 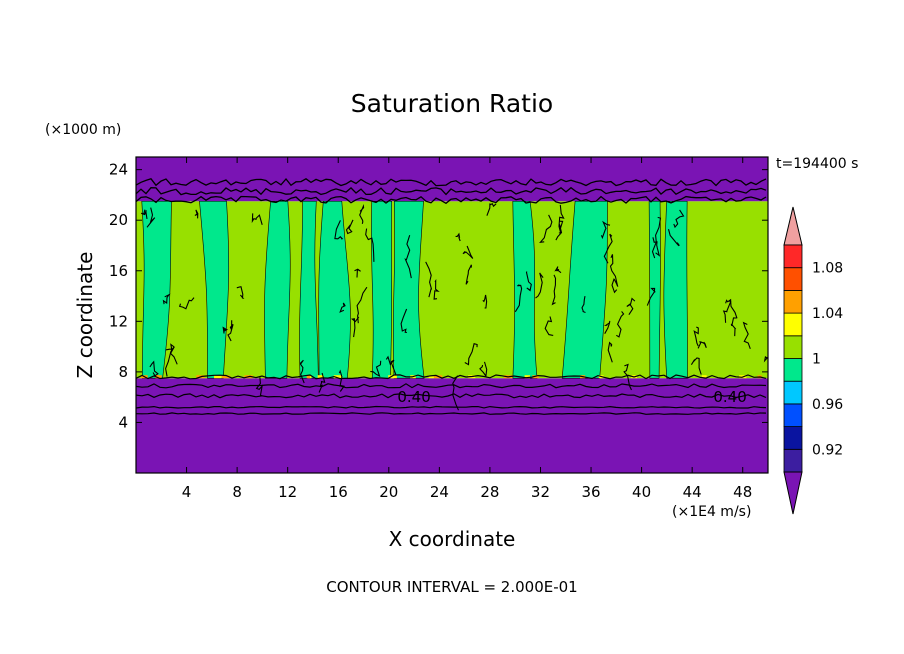 I want to click on x-tick-label: 8, so click(x=237, y=492).